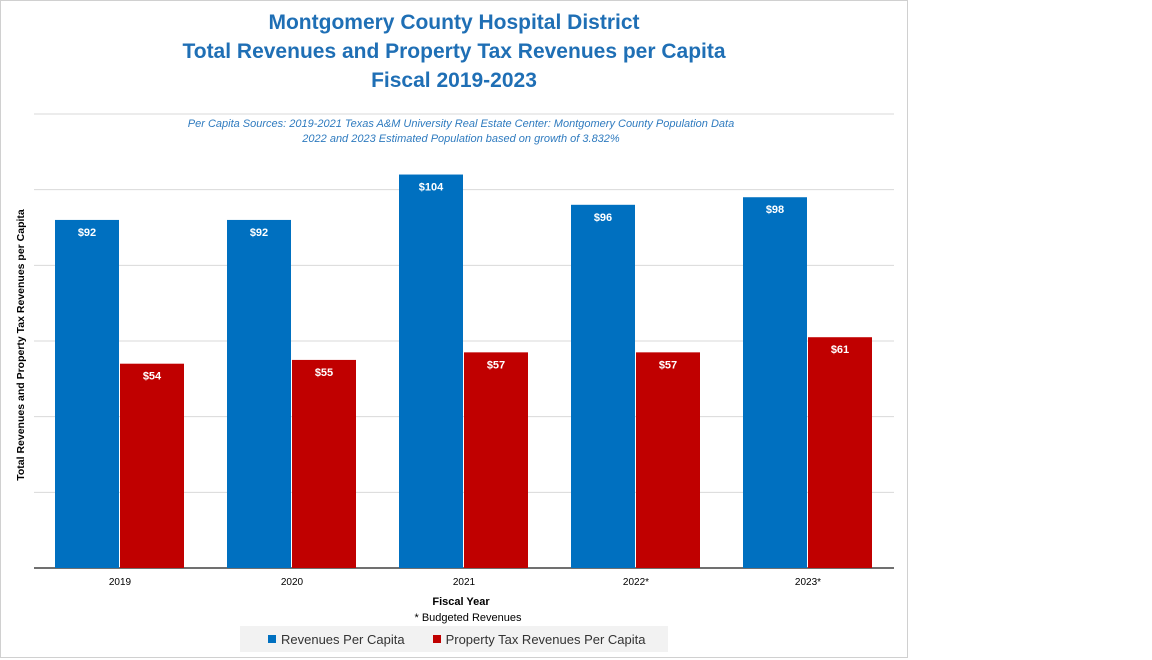 This screenshot has width=1152, height=660. Describe the element at coordinates (808, 582) in the screenshot. I see `x-tick-label: 2023*` at that location.